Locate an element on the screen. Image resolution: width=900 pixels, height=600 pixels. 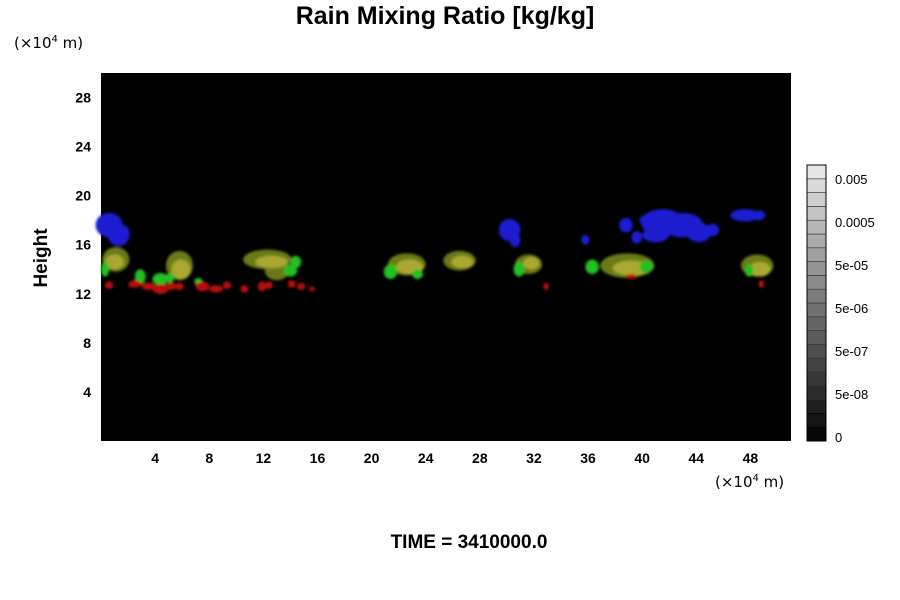
y-tick-label: 16 is located at coordinates (83, 245).